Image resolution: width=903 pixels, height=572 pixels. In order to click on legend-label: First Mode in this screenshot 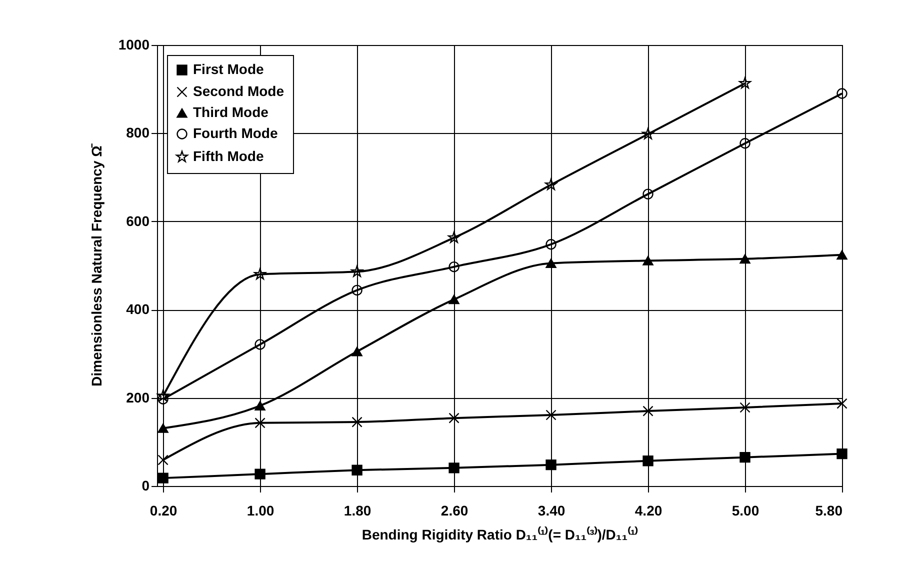, I will do `click(228, 69)`.